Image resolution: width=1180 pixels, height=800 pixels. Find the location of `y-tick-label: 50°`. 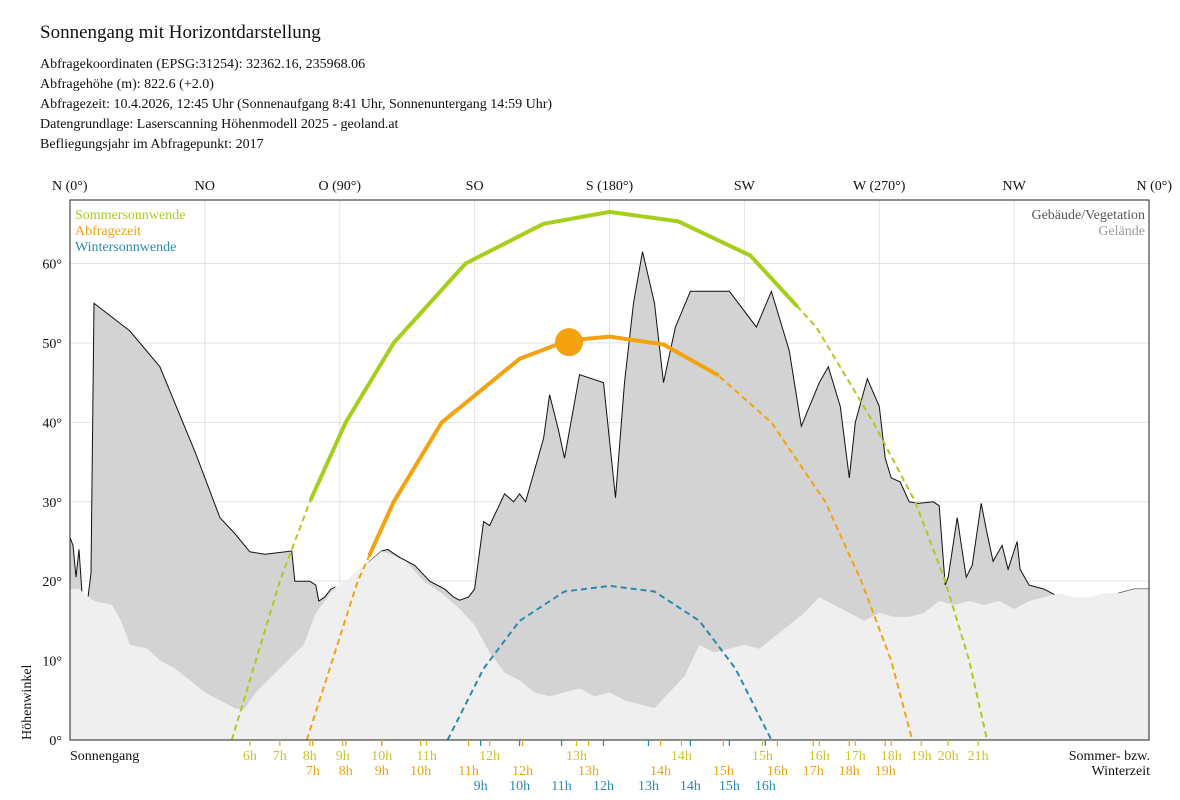

y-tick-label: 50° is located at coordinates (52, 344).